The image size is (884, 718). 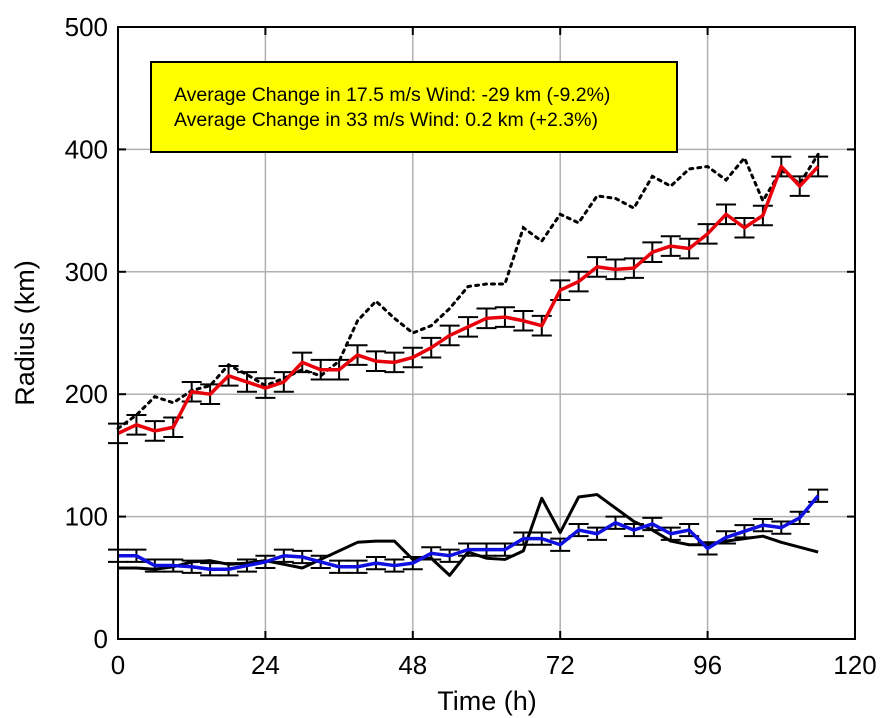 What do you see at coordinates (854, 665) in the screenshot?
I see `x-tick-label: 120` at bounding box center [854, 665].